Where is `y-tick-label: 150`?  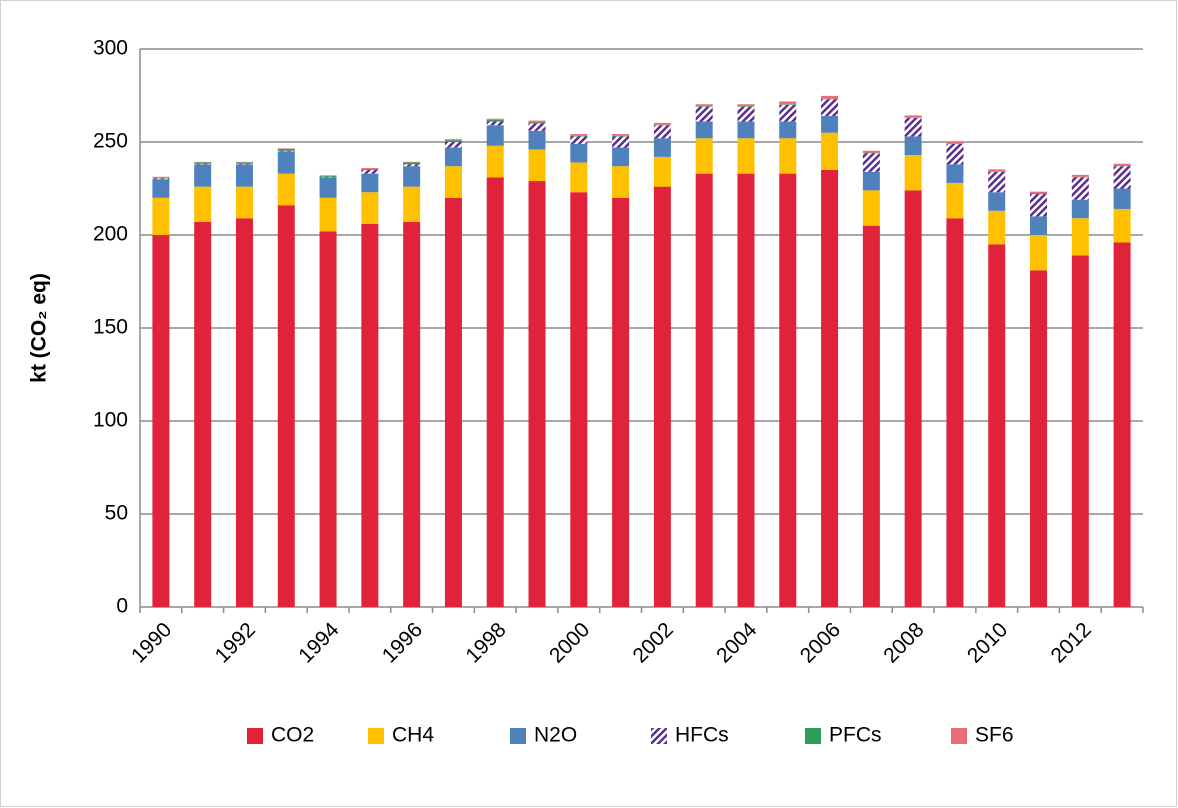
y-tick-label: 150 is located at coordinates (110, 327).